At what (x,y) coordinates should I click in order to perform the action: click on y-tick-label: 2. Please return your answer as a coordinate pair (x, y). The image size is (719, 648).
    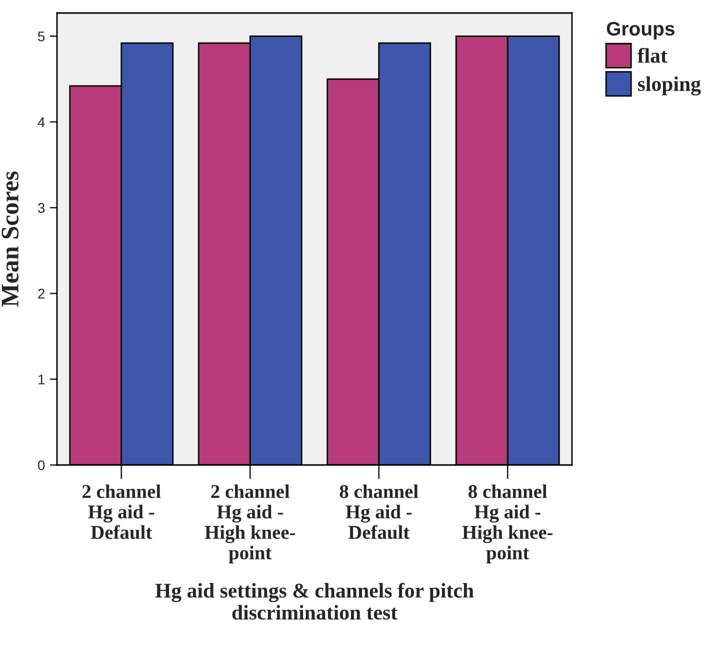
    Looking at the image, I should click on (41, 293).